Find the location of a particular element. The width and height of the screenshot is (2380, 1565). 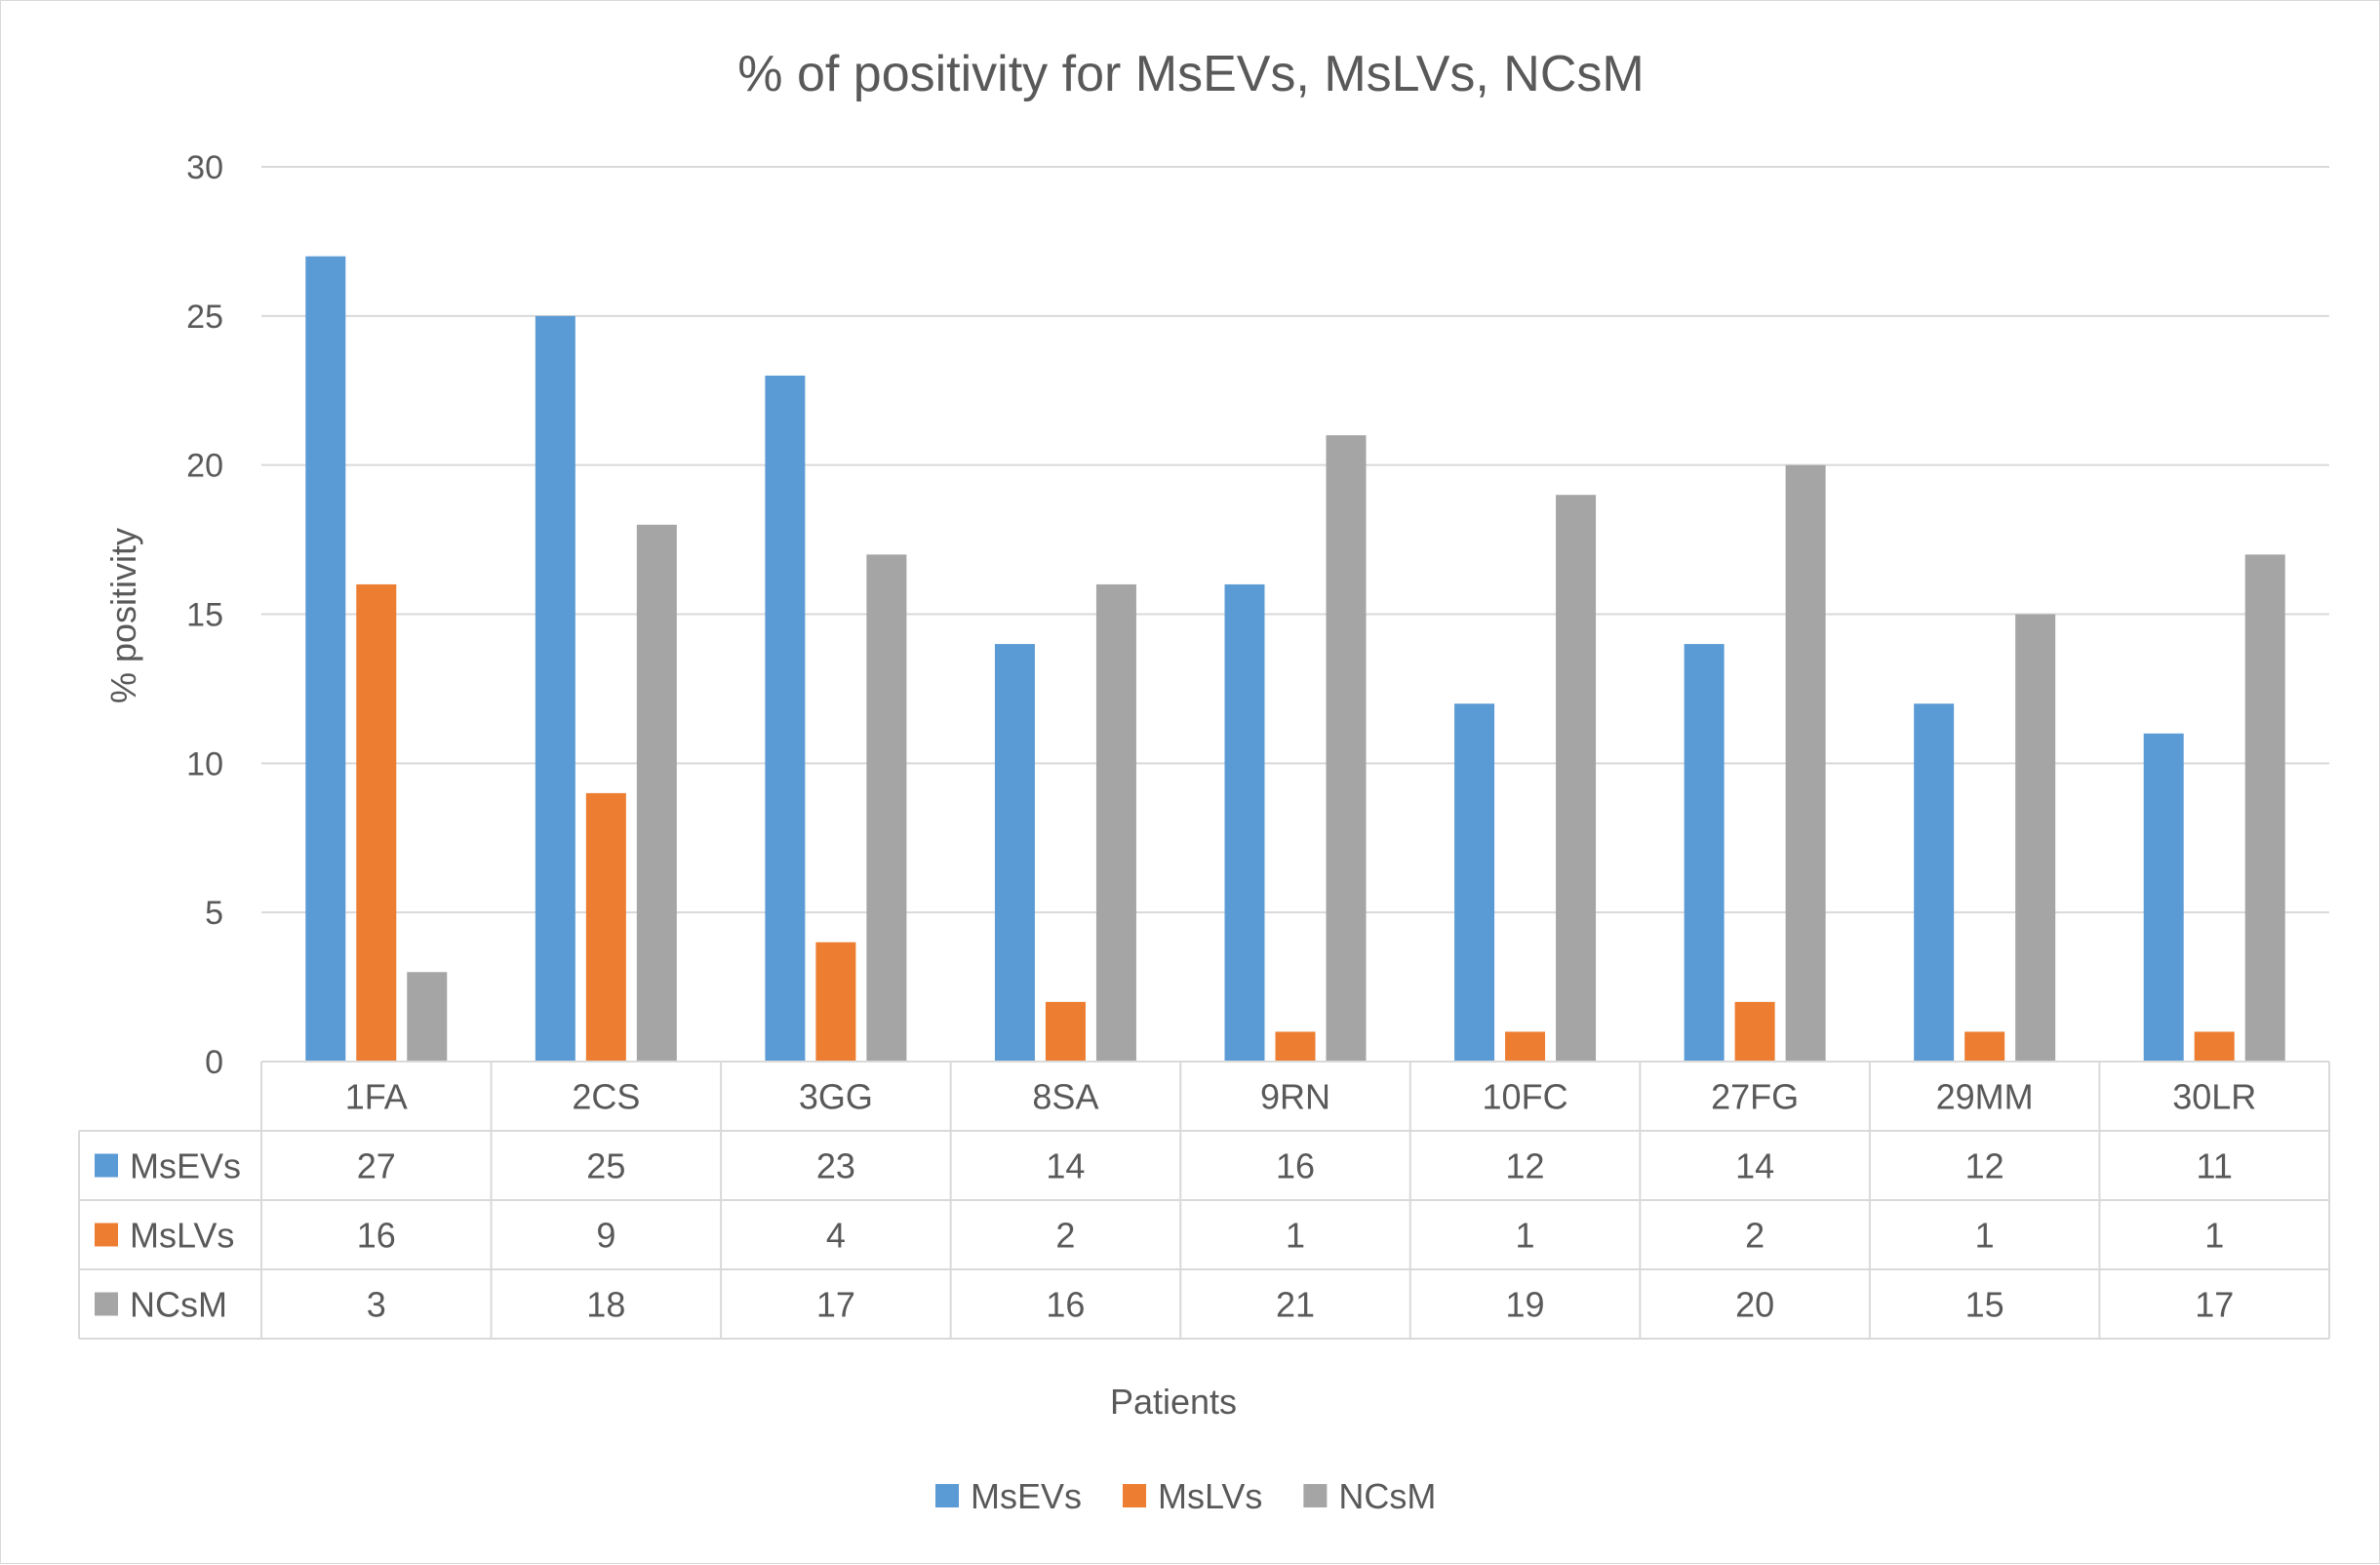

table-value: 11 is located at coordinates (2215, 1166).